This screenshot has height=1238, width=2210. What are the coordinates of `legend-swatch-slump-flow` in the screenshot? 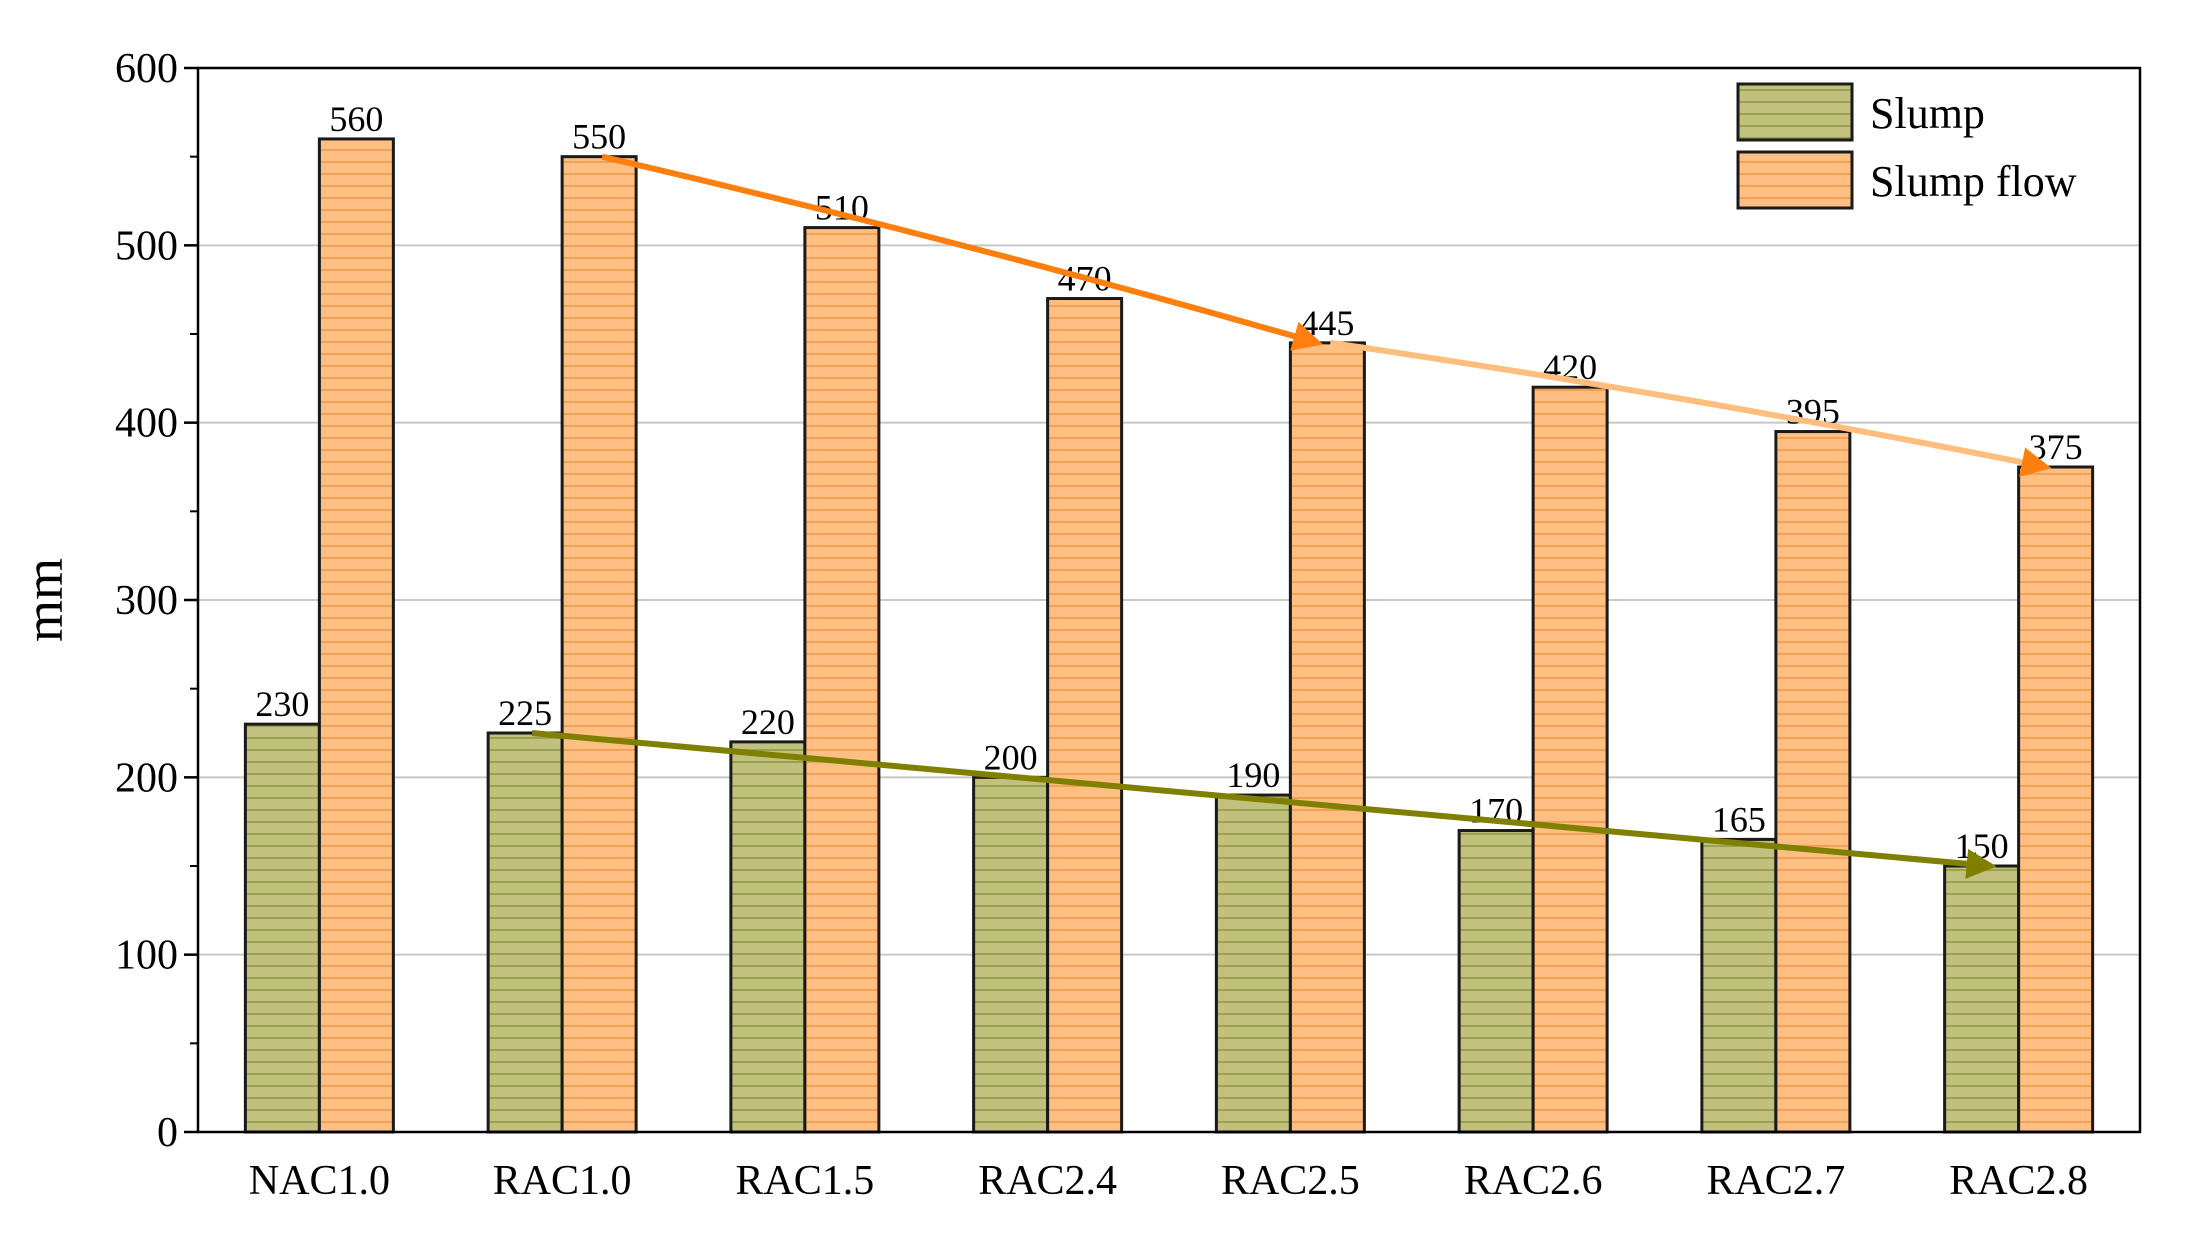 It's located at (1795, 180).